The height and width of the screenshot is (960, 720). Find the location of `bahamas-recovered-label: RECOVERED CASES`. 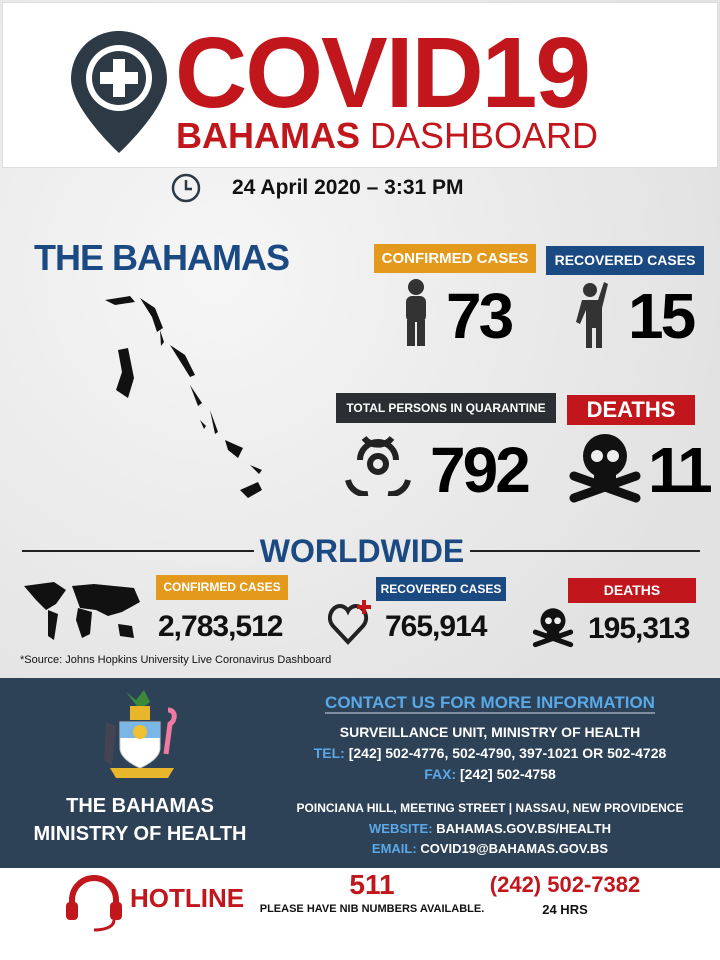

bahamas-recovered-label: RECOVERED CASES is located at coordinates (625, 260).